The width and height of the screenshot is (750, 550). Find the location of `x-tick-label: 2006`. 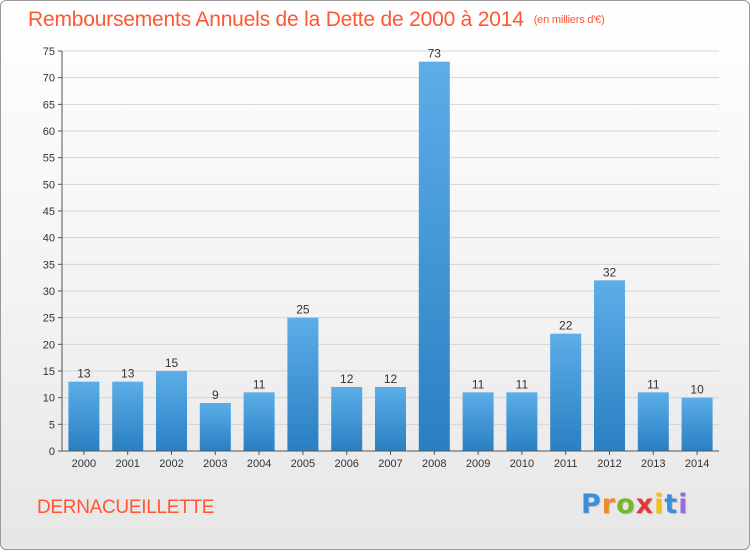

x-tick-label: 2006 is located at coordinates (346, 464).